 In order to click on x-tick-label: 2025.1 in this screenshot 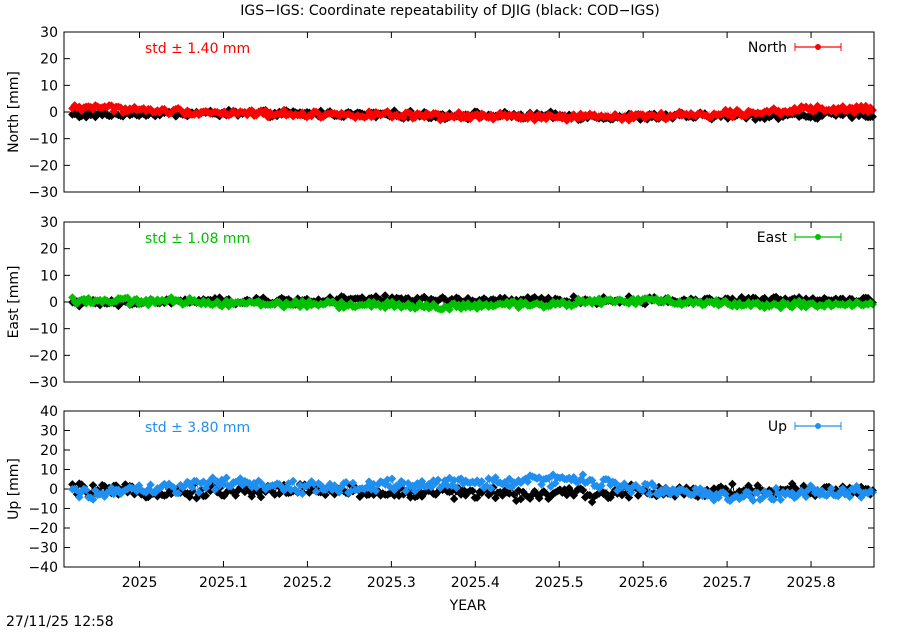, I will do `click(223, 583)`.